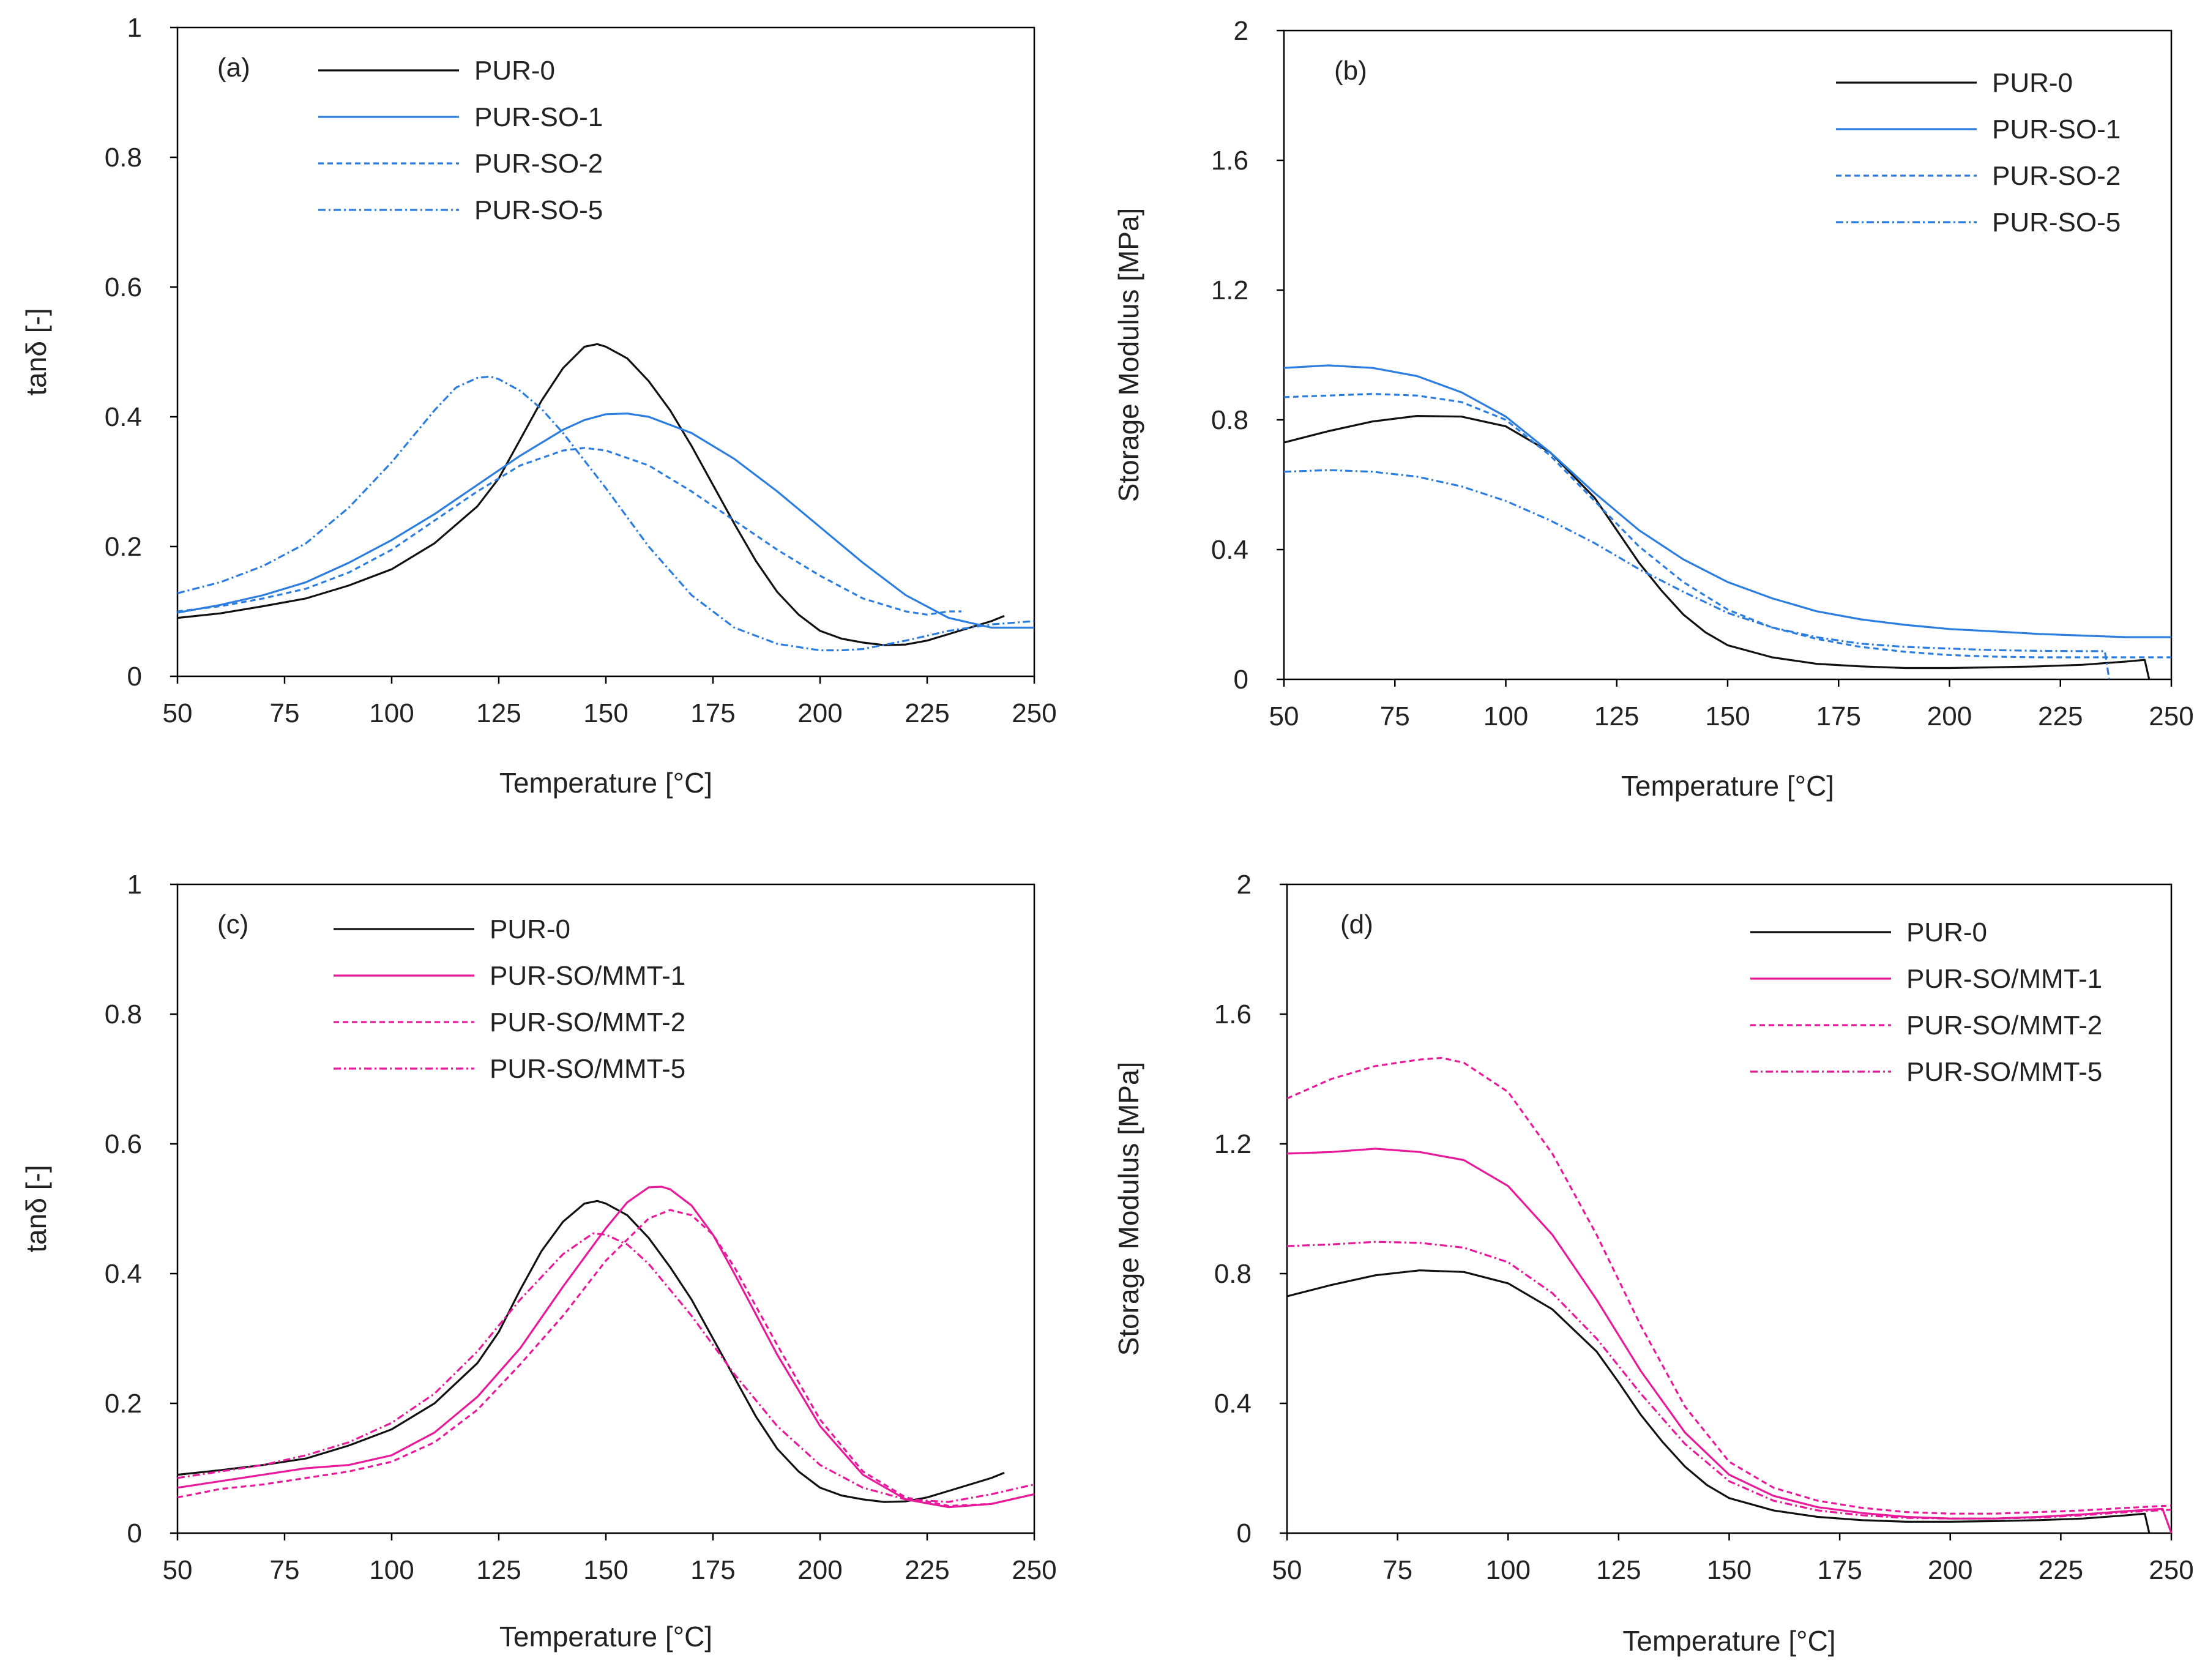  Describe the element at coordinates (123, 1404) in the screenshot. I see `y-tick-label: 0.2` at that location.